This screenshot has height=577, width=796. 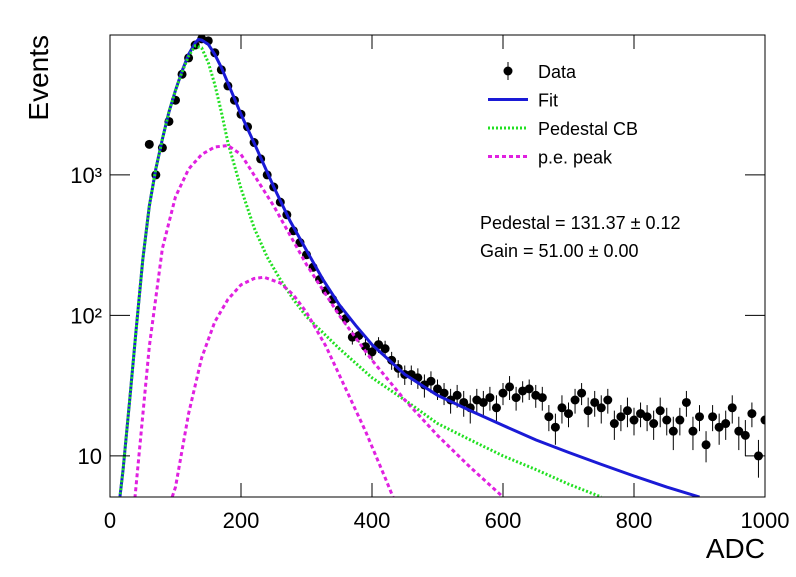 What do you see at coordinates (634, 520) in the screenshot?
I see `x-tick-label: 800` at bounding box center [634, 520].